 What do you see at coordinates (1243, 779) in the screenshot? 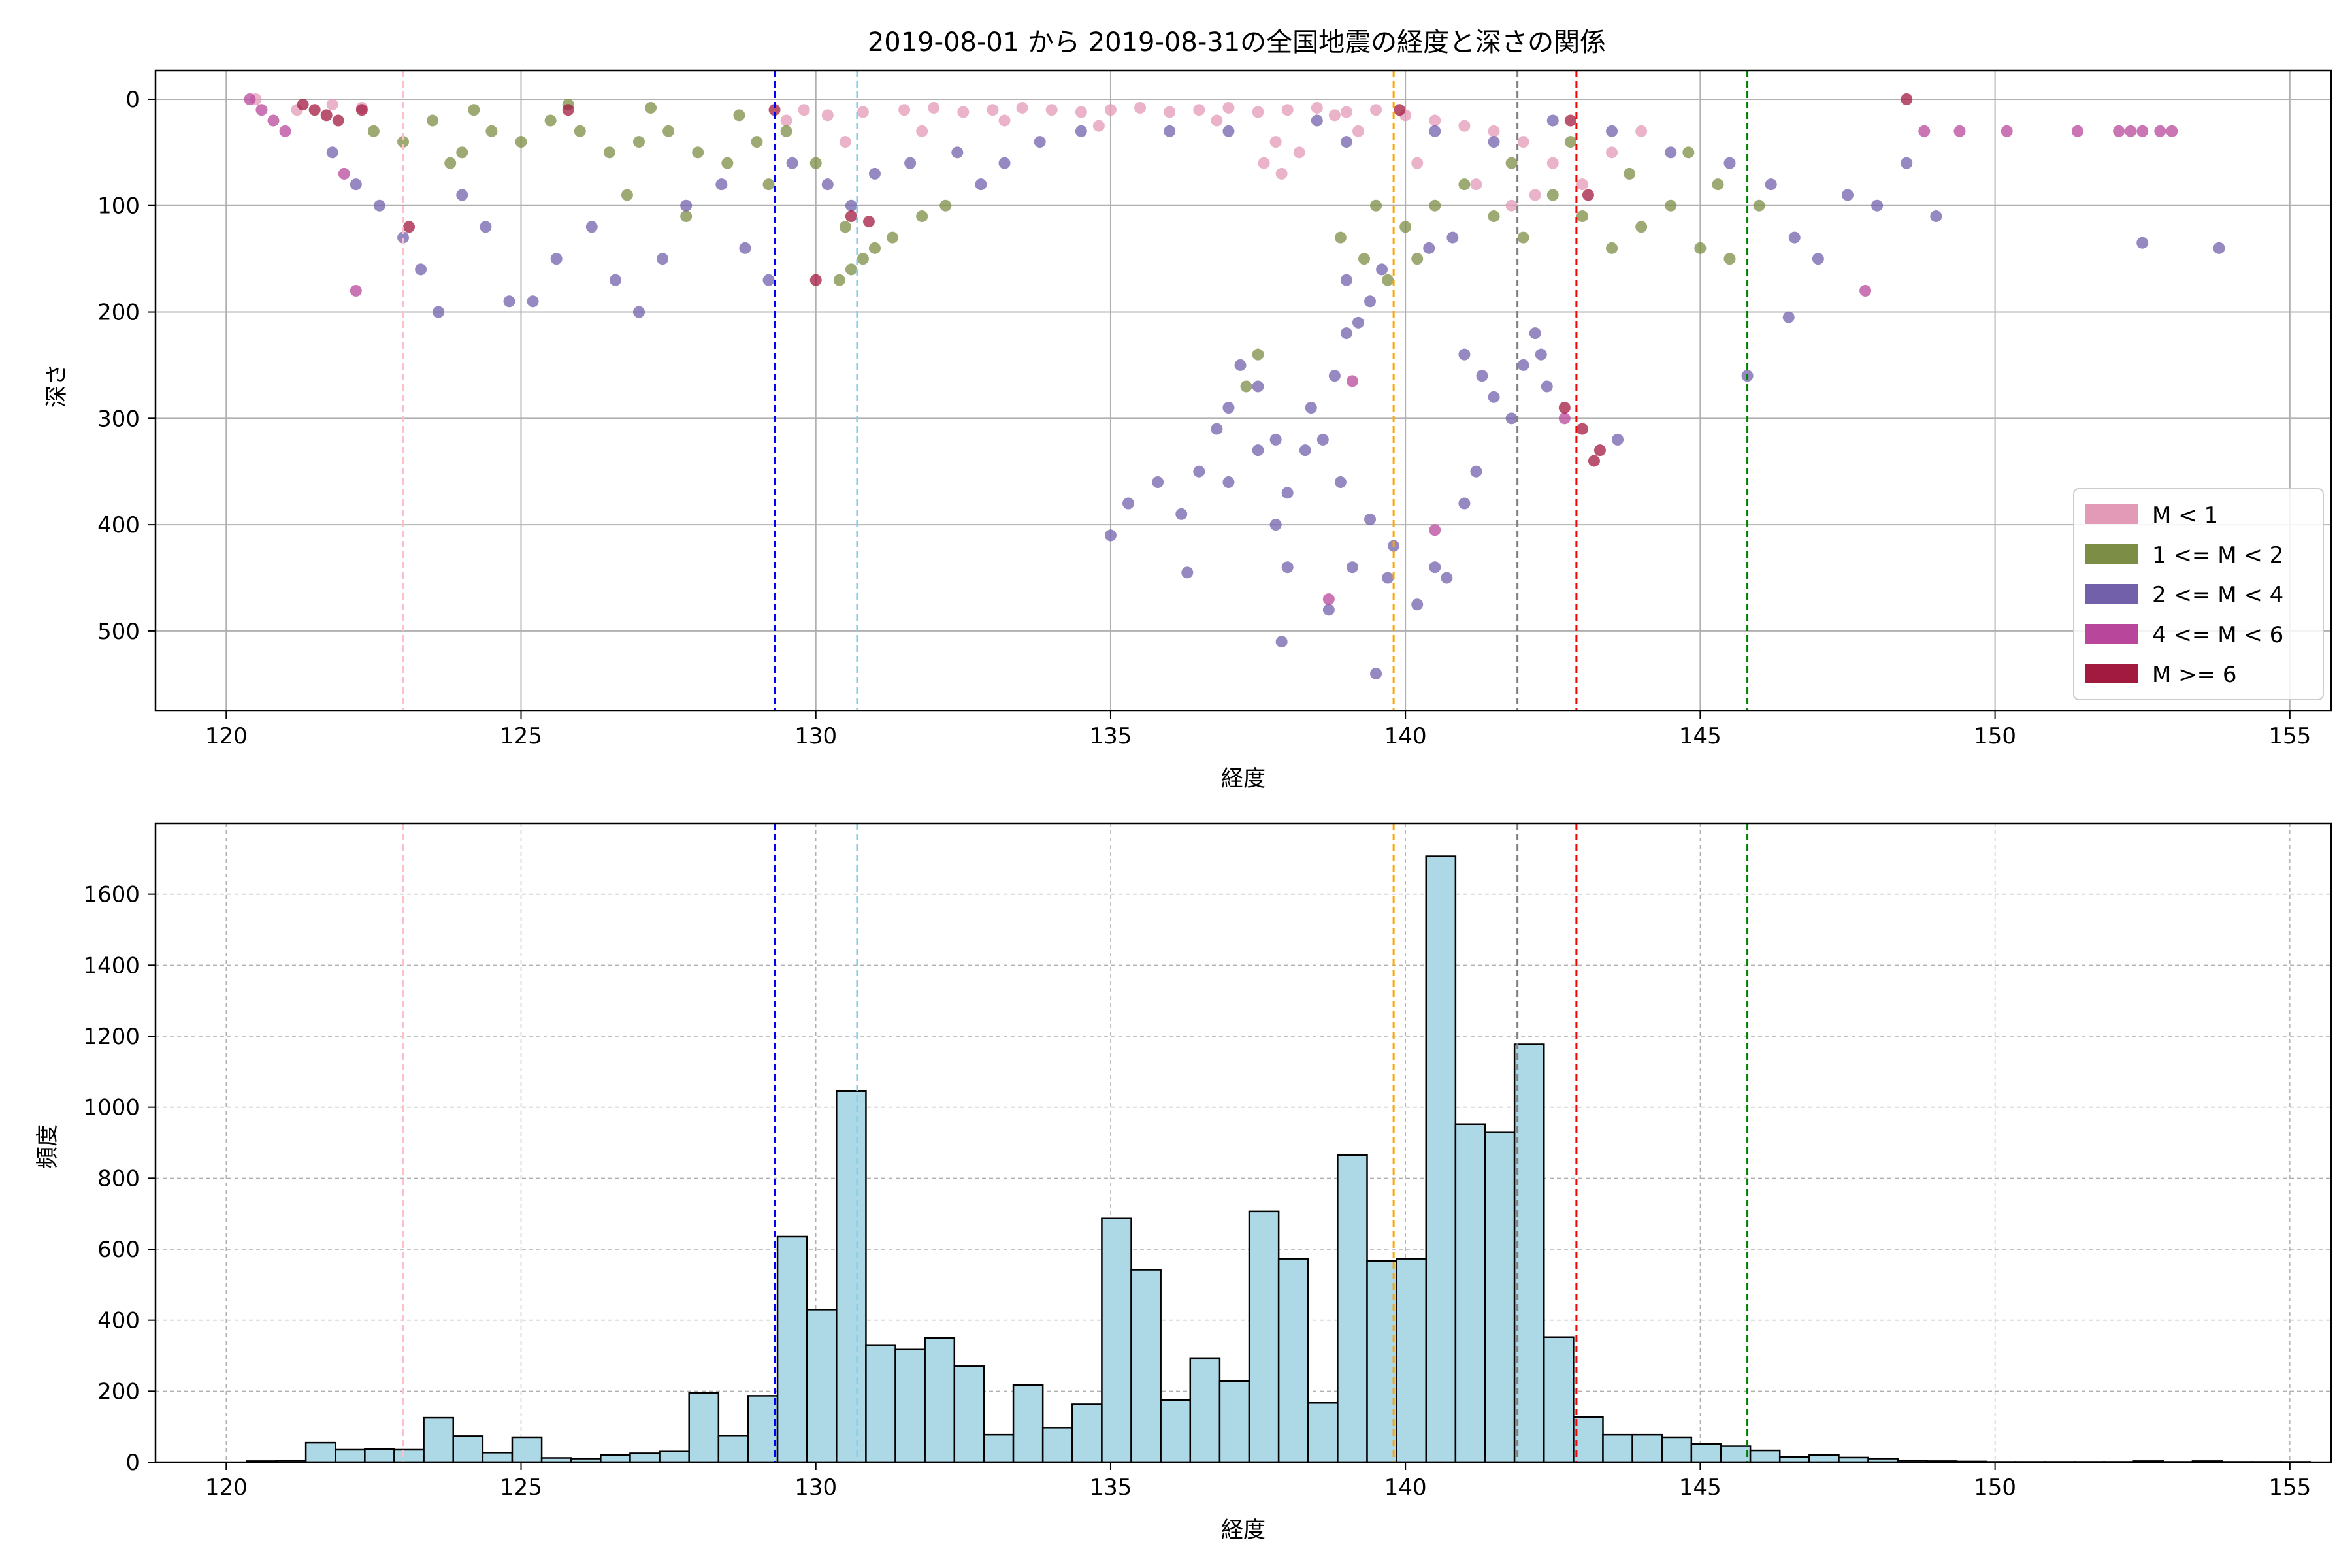
I see `scatter-x-axis-label: 経度` at bounding box center [1243, 779].